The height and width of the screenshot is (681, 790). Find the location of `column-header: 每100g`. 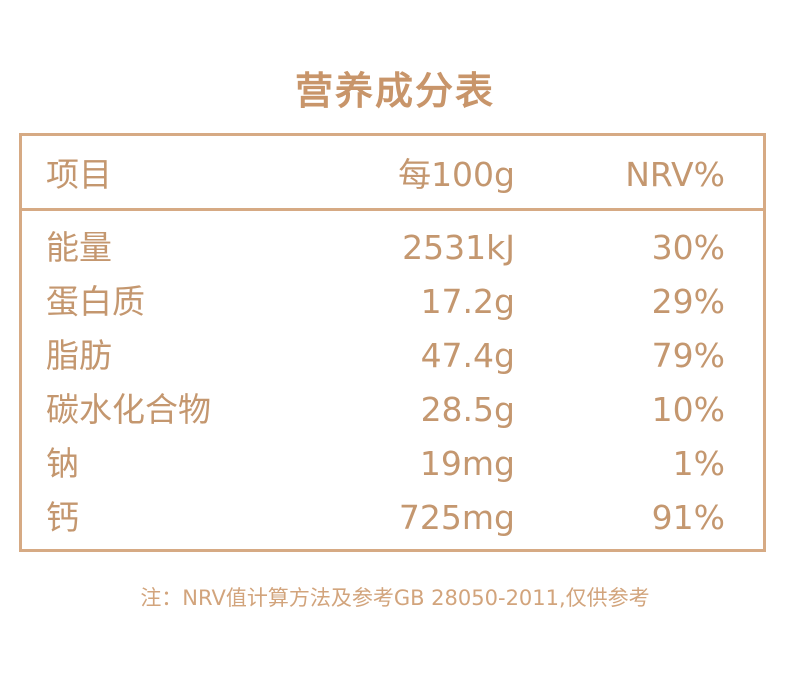

column-header: 每100g is located at coordinates (456, 174).